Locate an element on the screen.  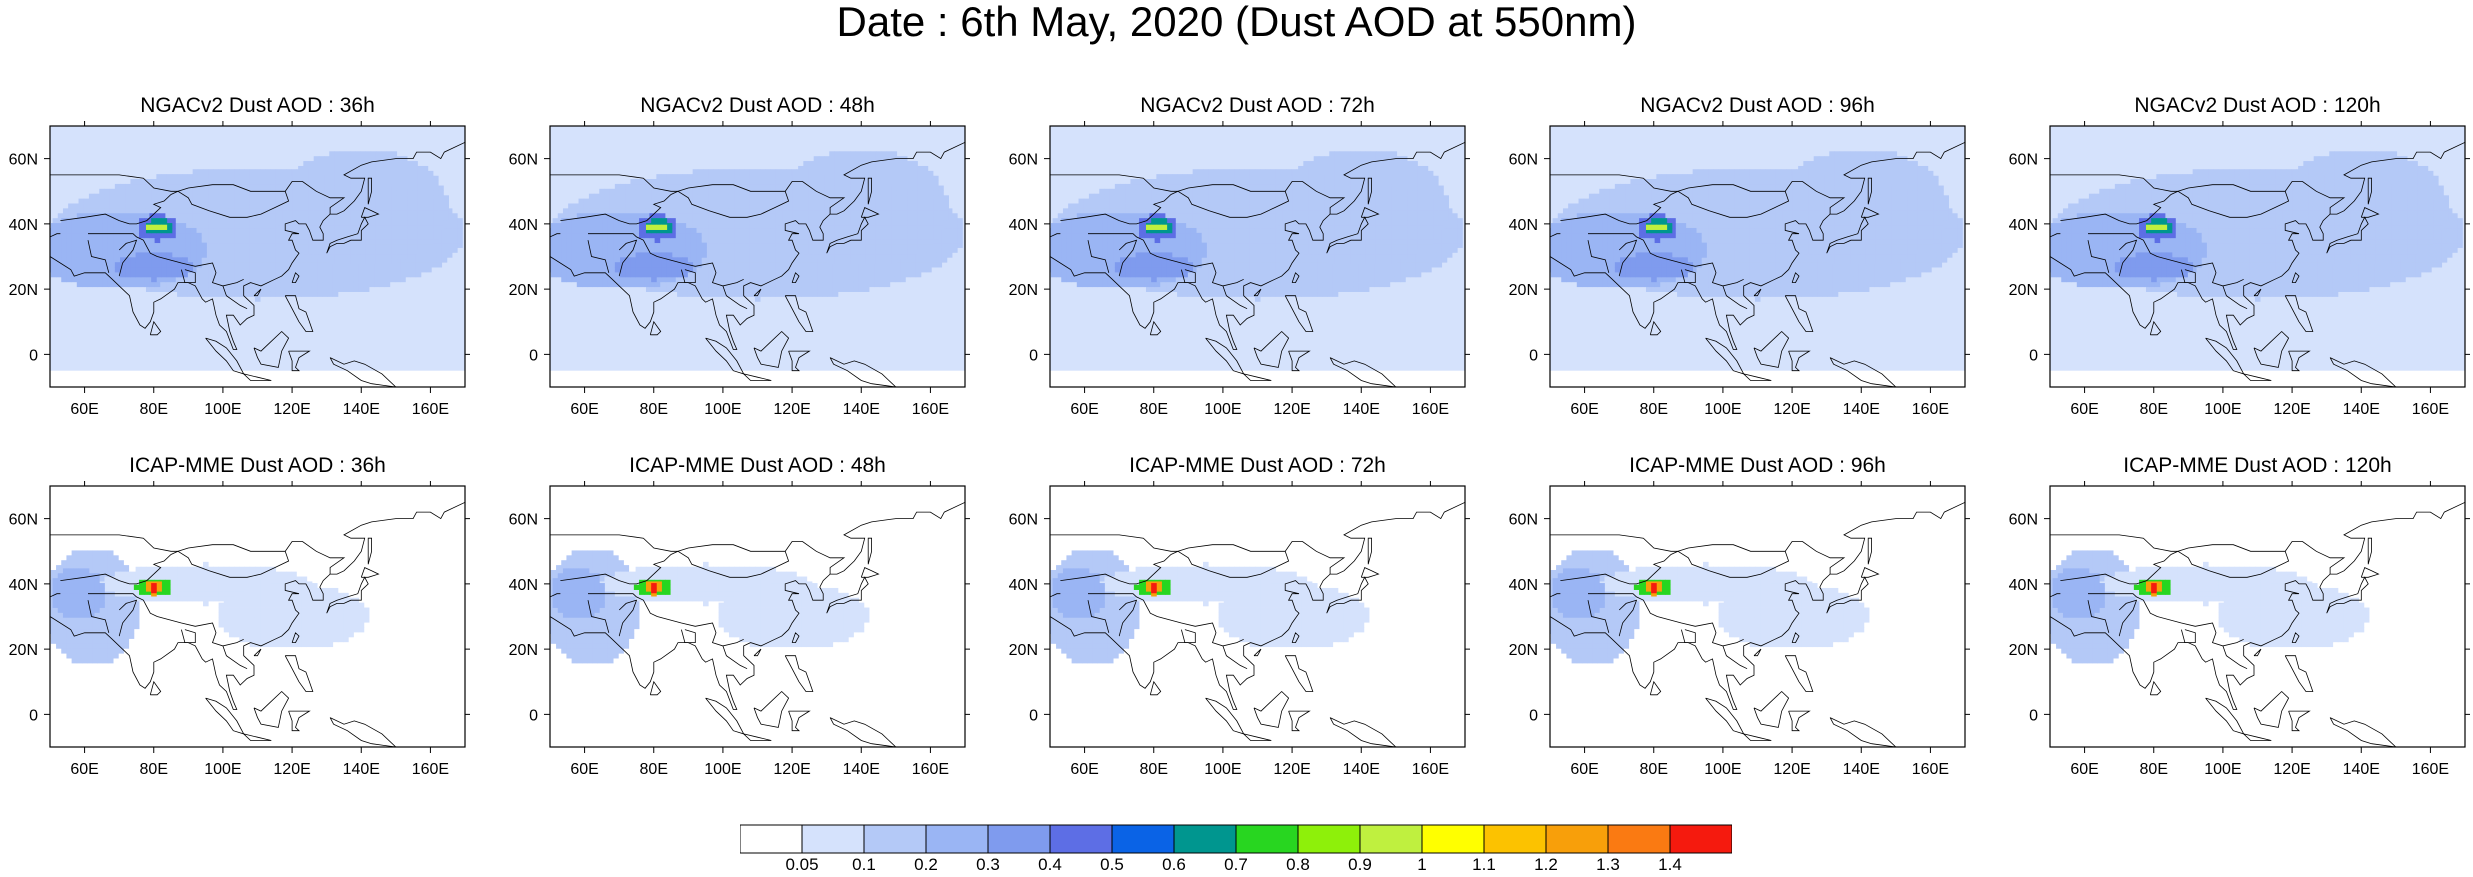
panel-title: ICAP-MME Dust AOD : 36h is located at coordinates (257, 465).